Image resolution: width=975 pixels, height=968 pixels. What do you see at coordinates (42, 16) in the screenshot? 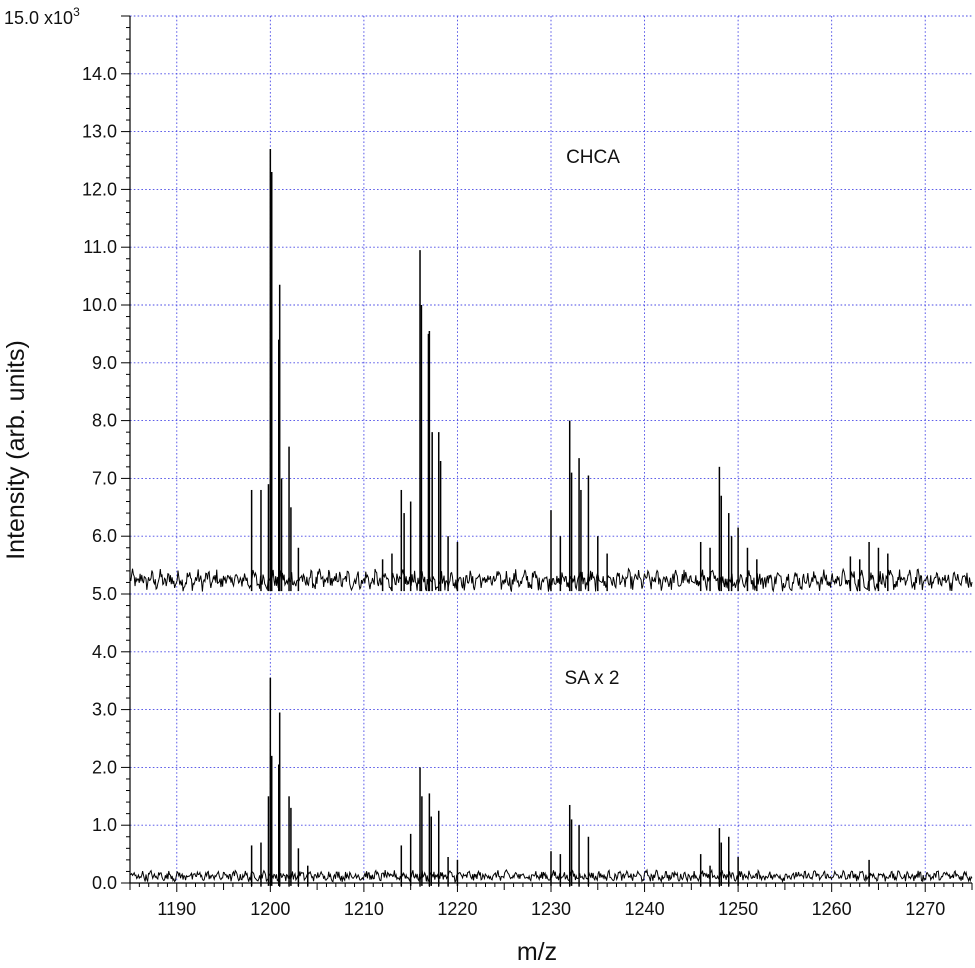
I see `y-top-tick-label: 15.0 x103` at bounding box center [42, 16].